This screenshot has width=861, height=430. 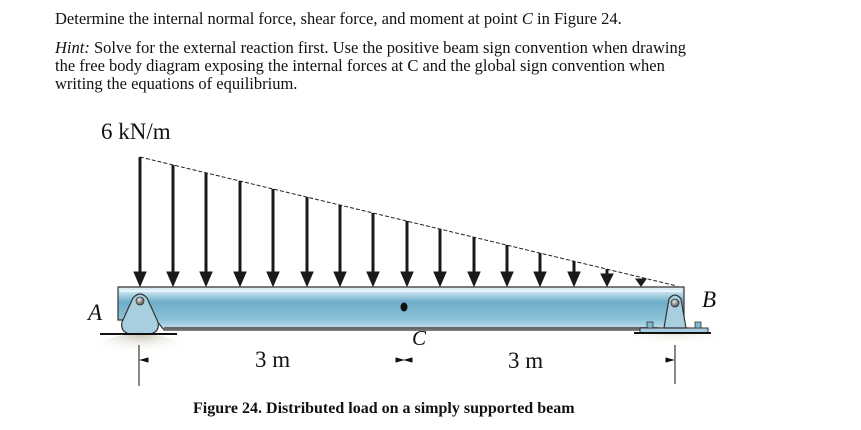 What do you see at coordinates (140, 327) in the screenshot?
I see `support-a-pin` at bounding box center [140, 327].